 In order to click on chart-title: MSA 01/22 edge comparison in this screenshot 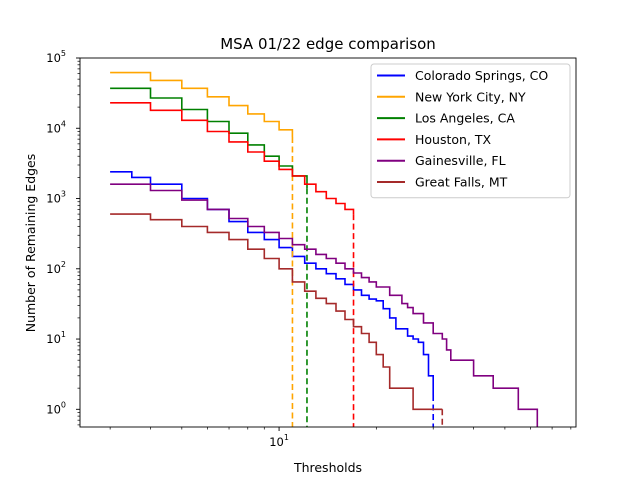, I will do `click(328, 44)`.